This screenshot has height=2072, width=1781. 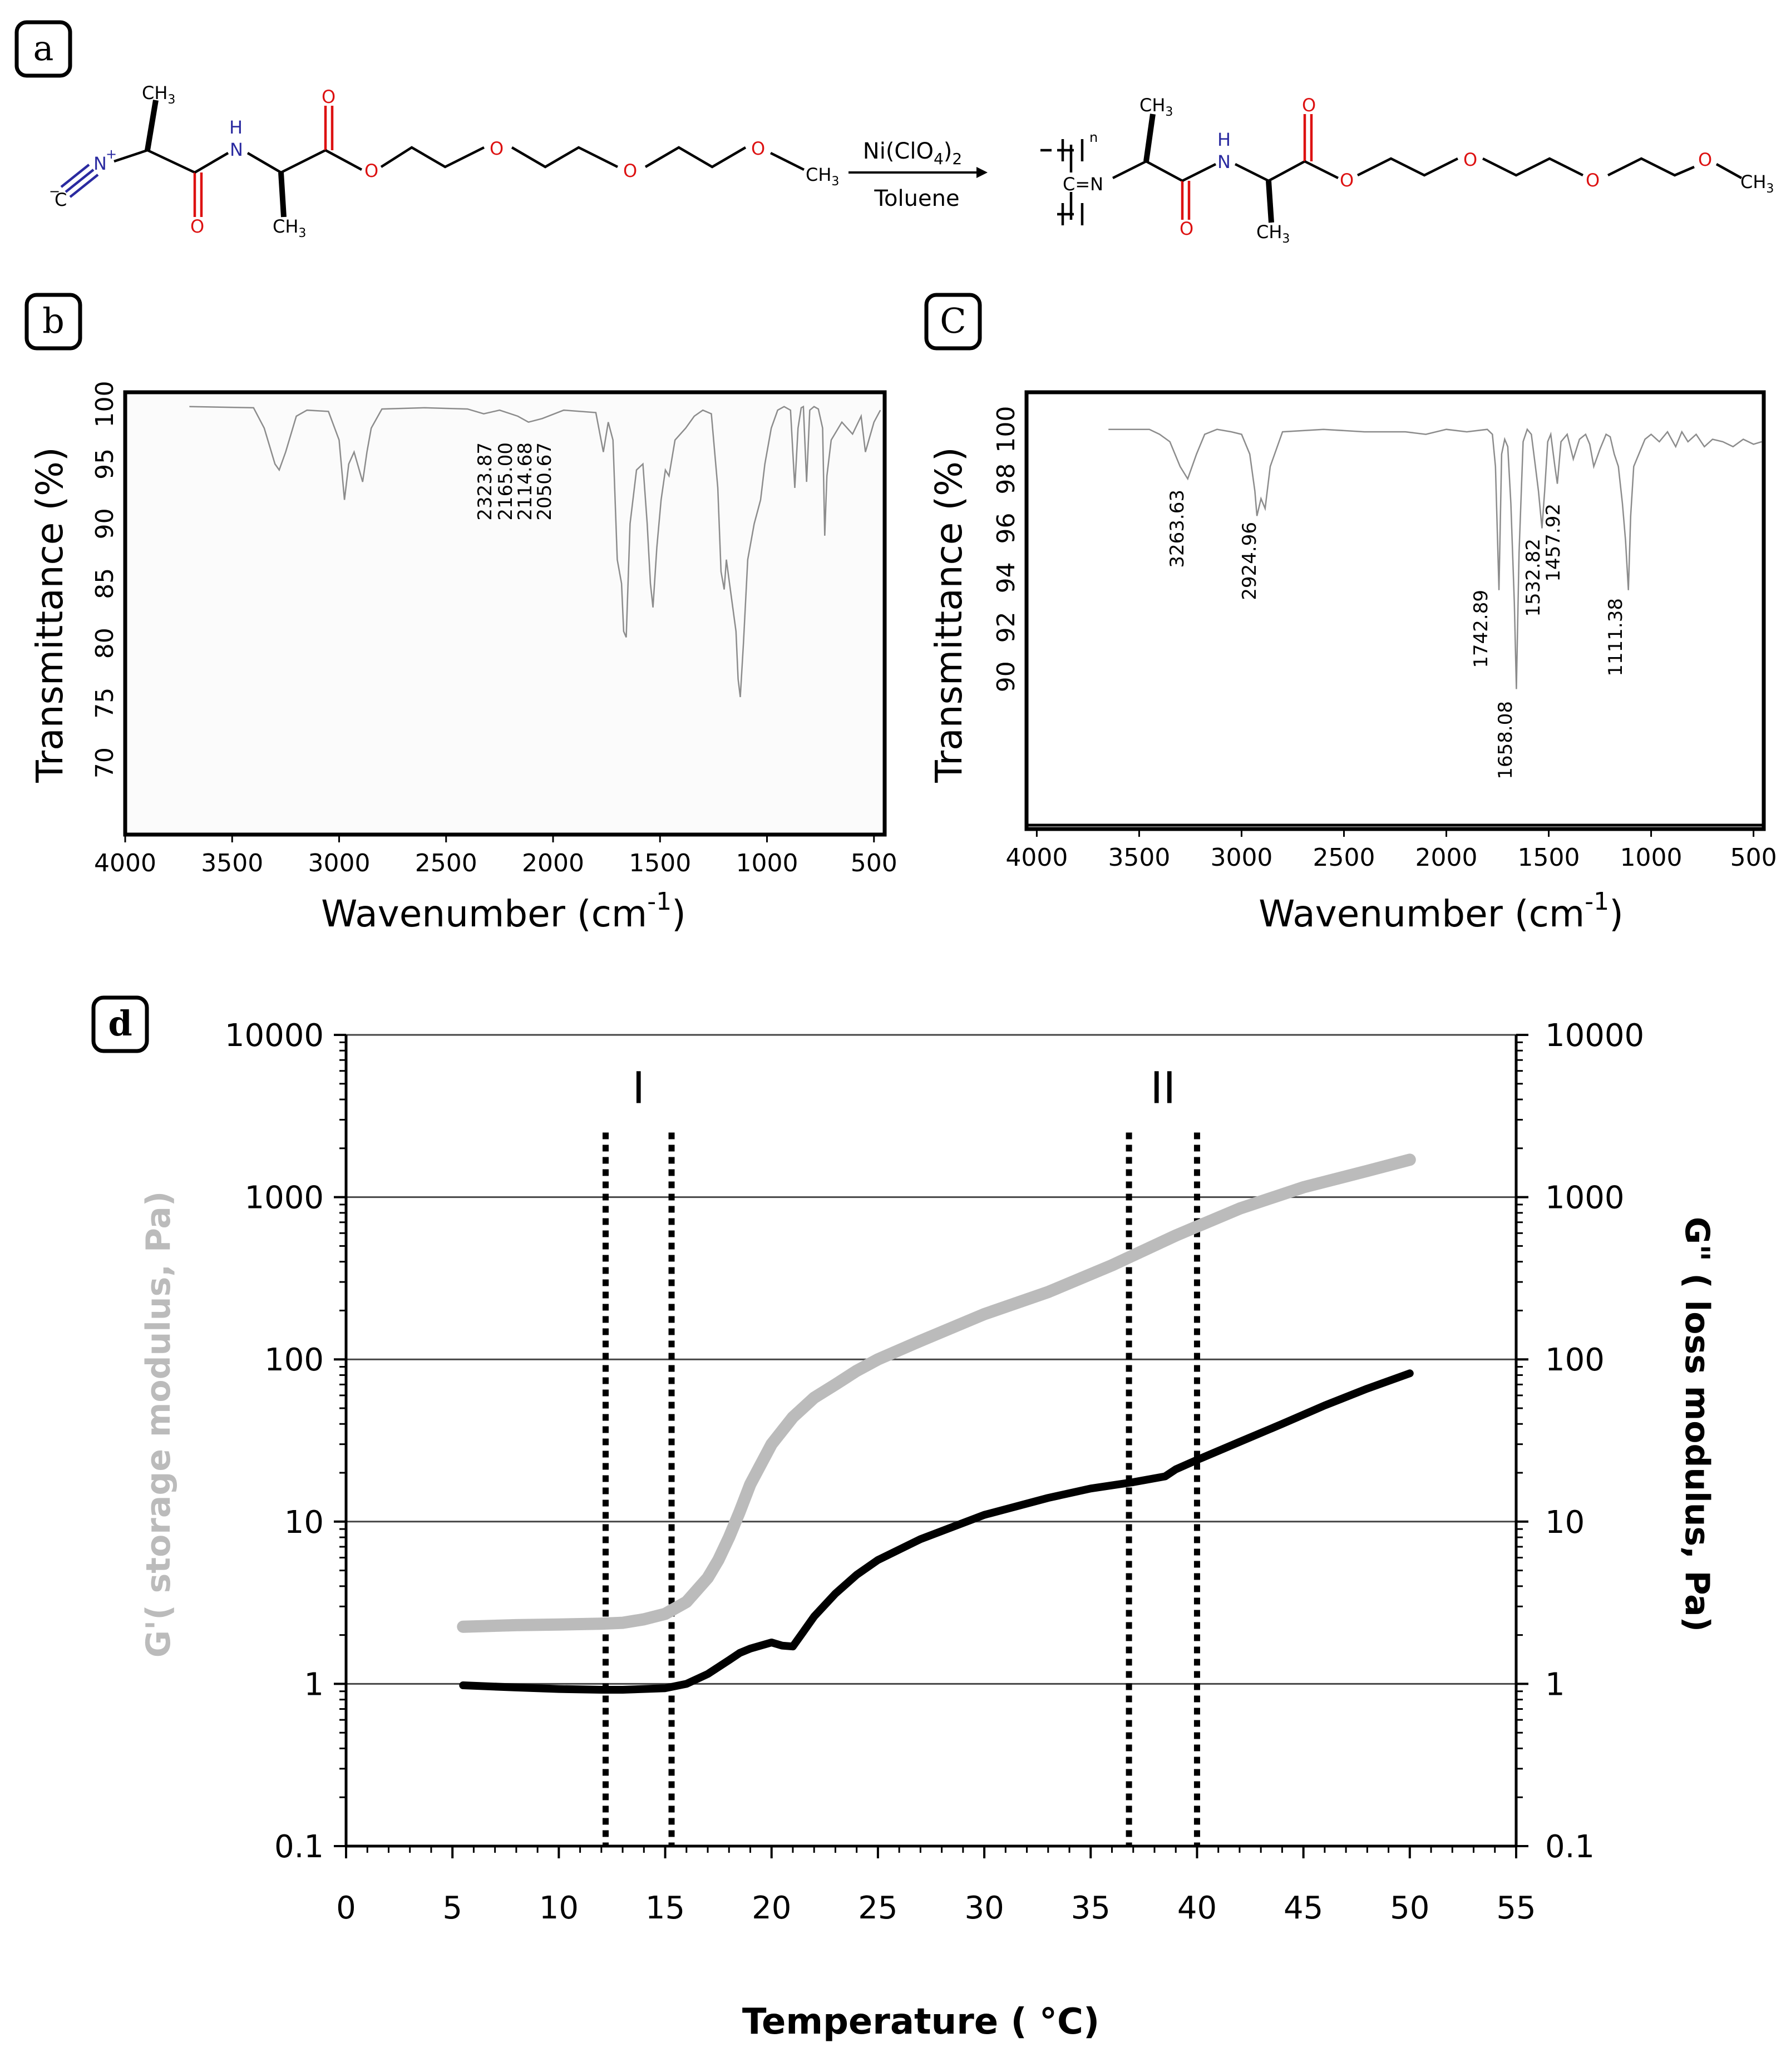 What do you see at coordinates (304, 1522) in the screenshot?
I see `y-tick-label-left: 10` at bounding box center [304, 1522].